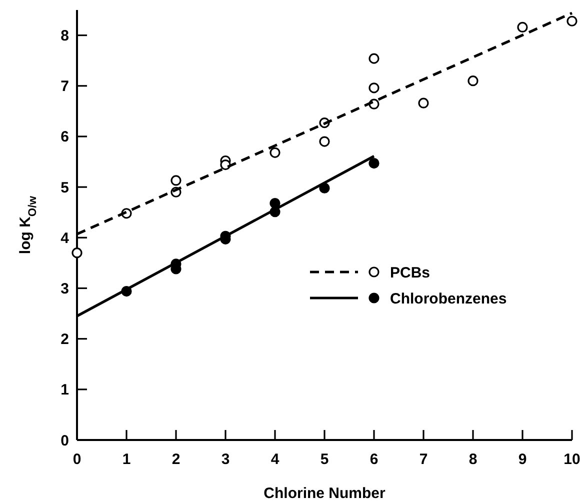 The height and width of the screenshot is (502, 584). I want to click on y-tick-label: 1, so click(64, 390).